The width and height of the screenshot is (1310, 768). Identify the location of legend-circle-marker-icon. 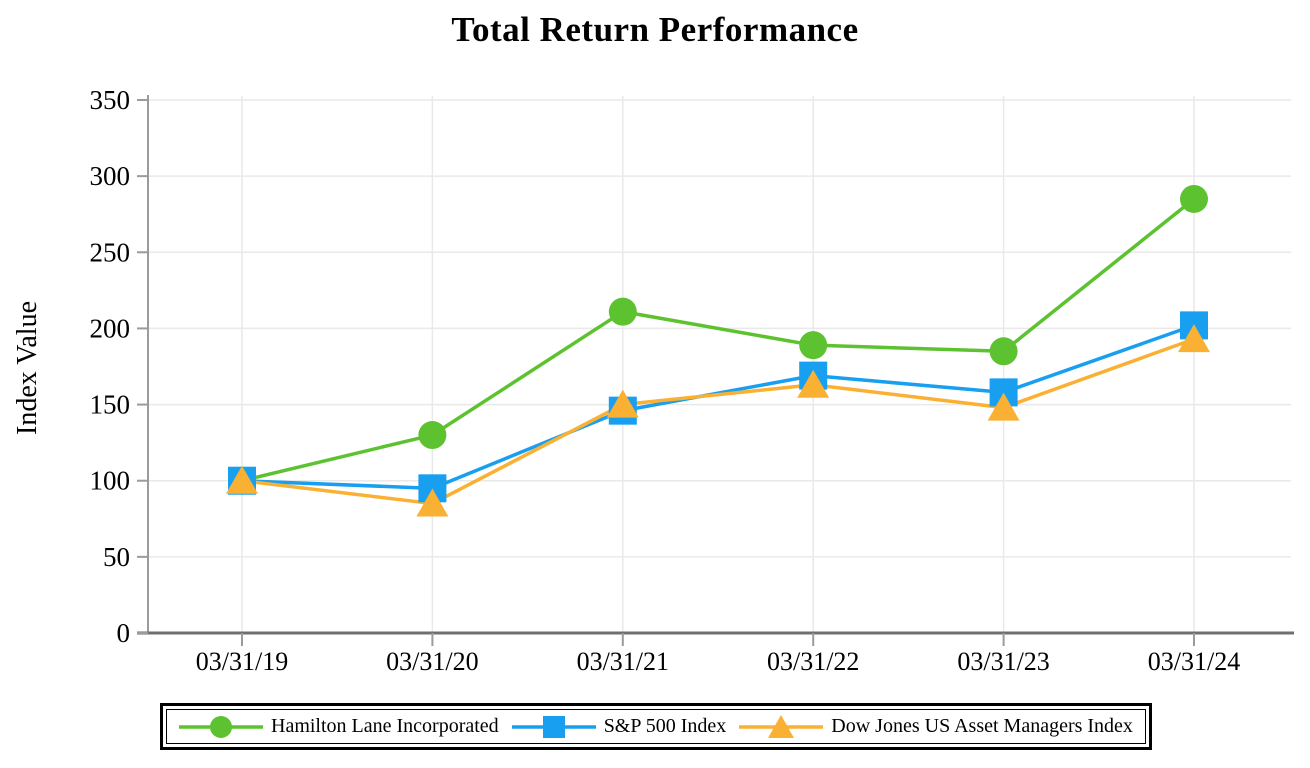
(221, 727).